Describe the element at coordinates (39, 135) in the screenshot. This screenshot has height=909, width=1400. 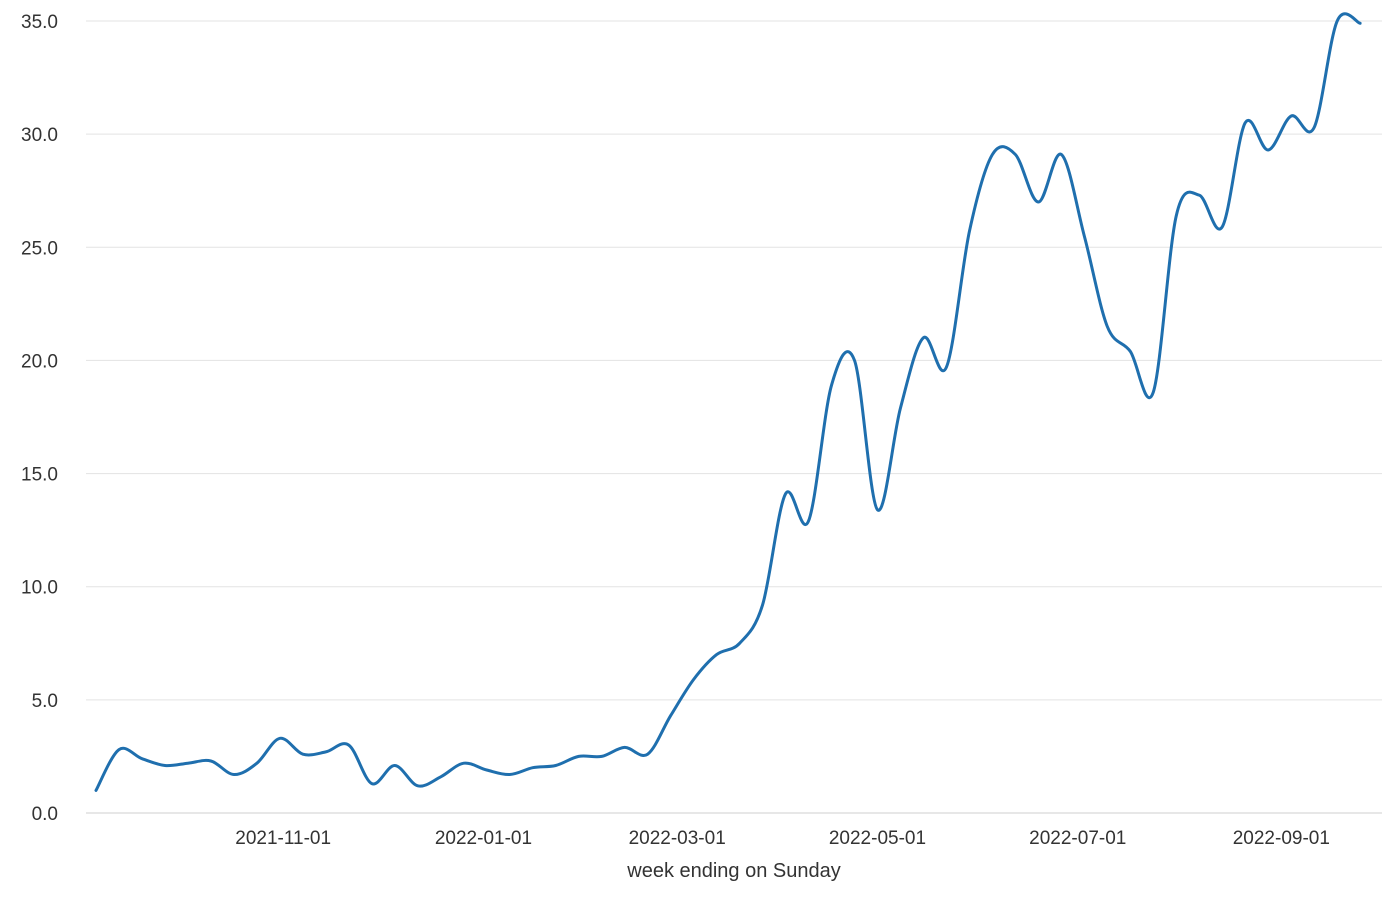
I see `y-tick-label: 30.0` at that location.